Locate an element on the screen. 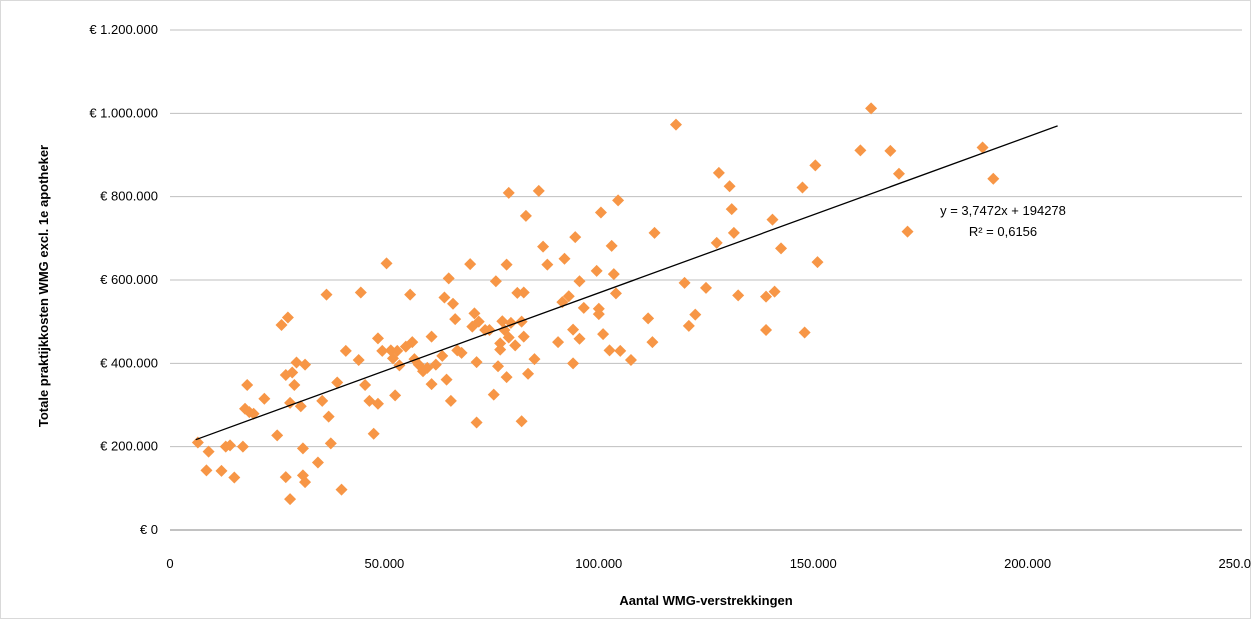 The width and height of the screenshot is (1251, 619). x-tick-label: 150.000 is located at coordinates (813, 563).